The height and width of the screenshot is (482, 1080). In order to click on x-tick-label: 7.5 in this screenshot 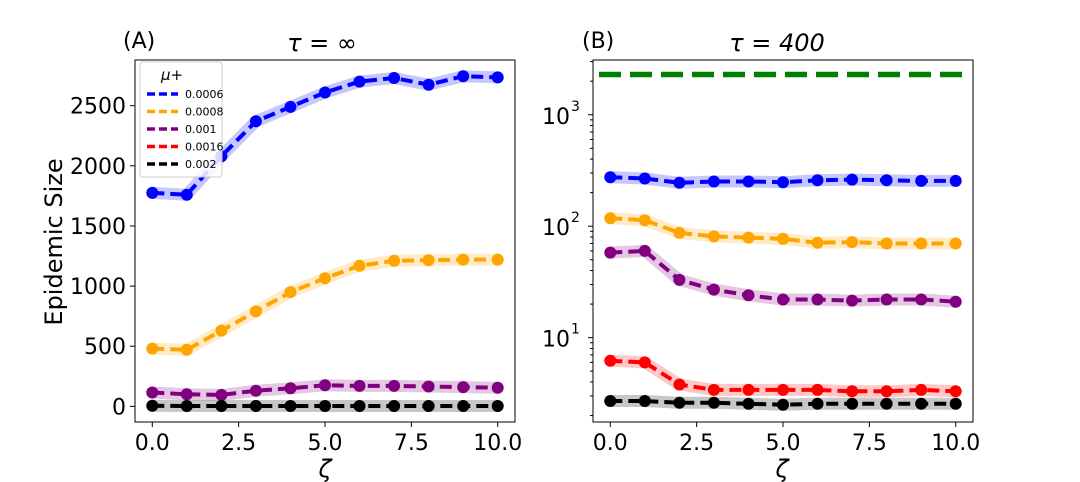, I will do `click(869, 443)`.